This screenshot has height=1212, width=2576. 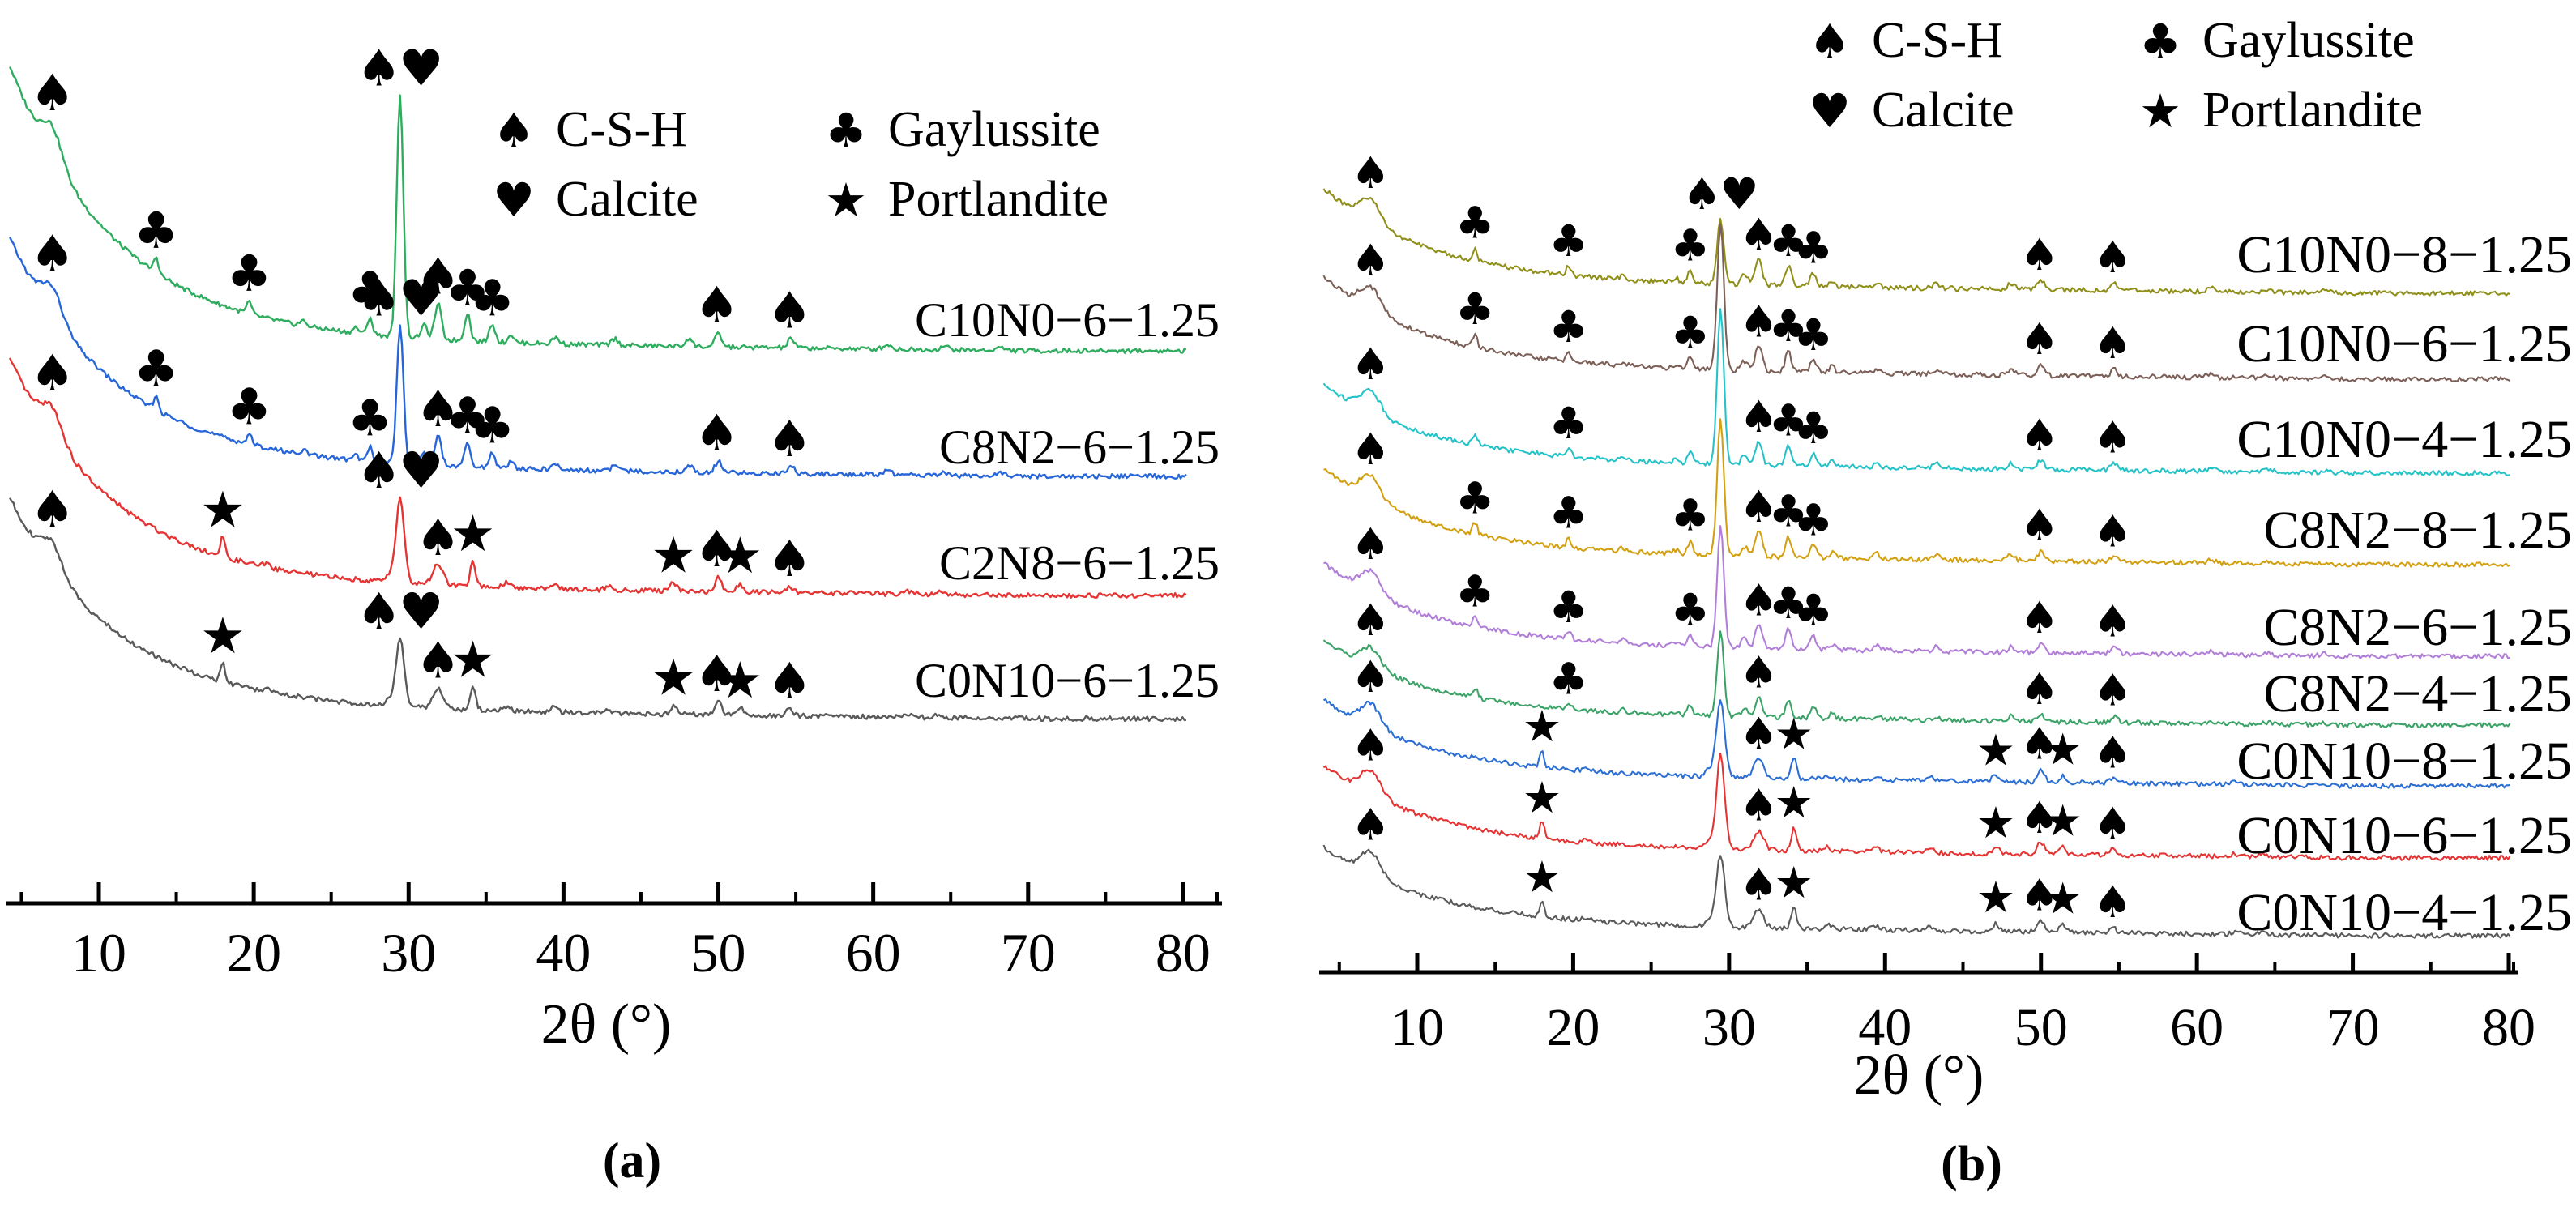 I want to click on legend-item-portlandite-b: ★ Portlandite, so click(x=2281, y=111).